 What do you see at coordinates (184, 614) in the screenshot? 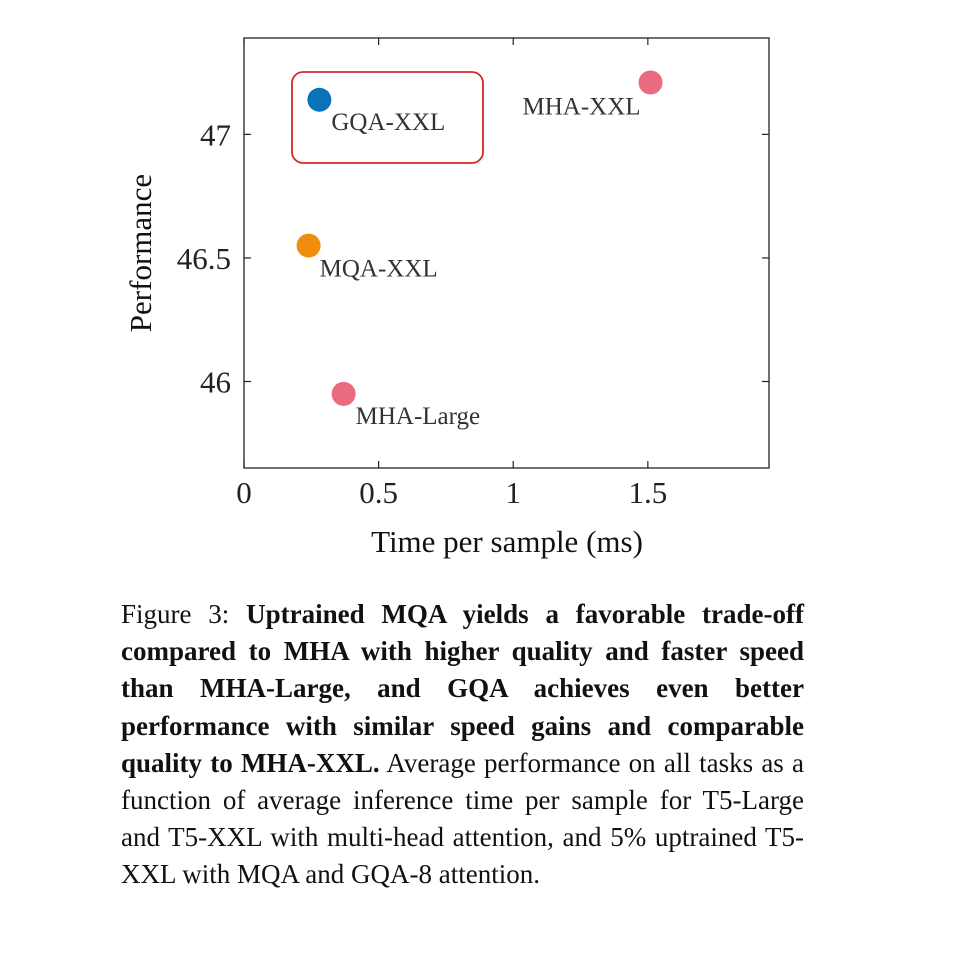
I see `caption-prefix: Figure 3:` at bounding box center [184, 614].